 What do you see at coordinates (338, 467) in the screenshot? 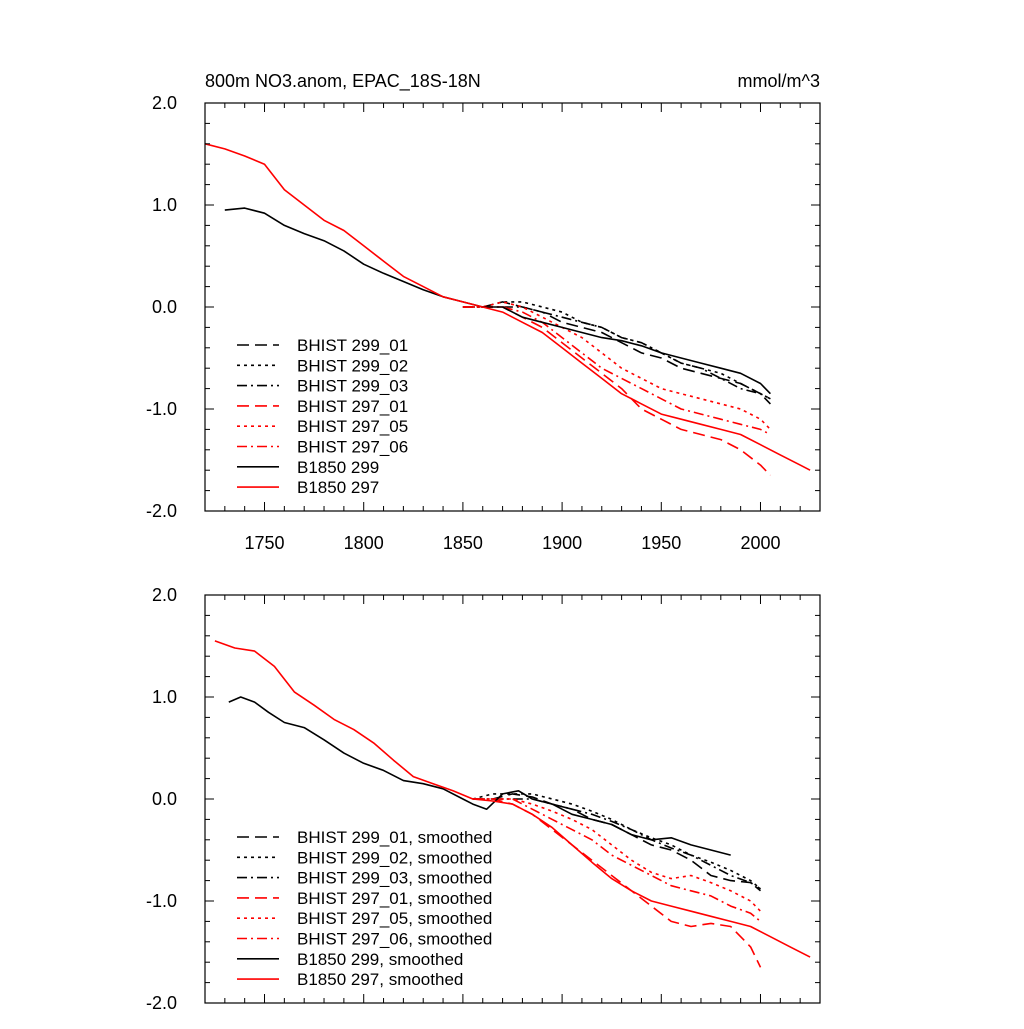
I see `legend-label: B1850 299` at bounding box center [338, 467].